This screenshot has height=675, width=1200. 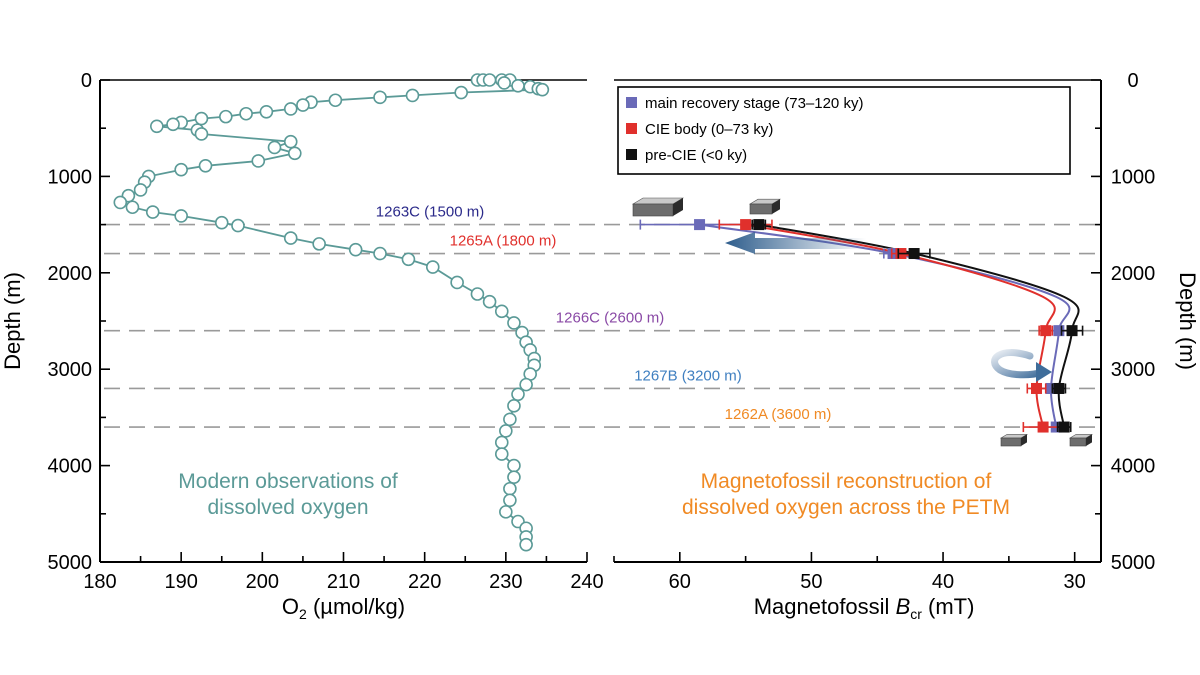 I want to click on legend-label-0: main recovery stage (73–120 ky), so click(x=754, y=103).